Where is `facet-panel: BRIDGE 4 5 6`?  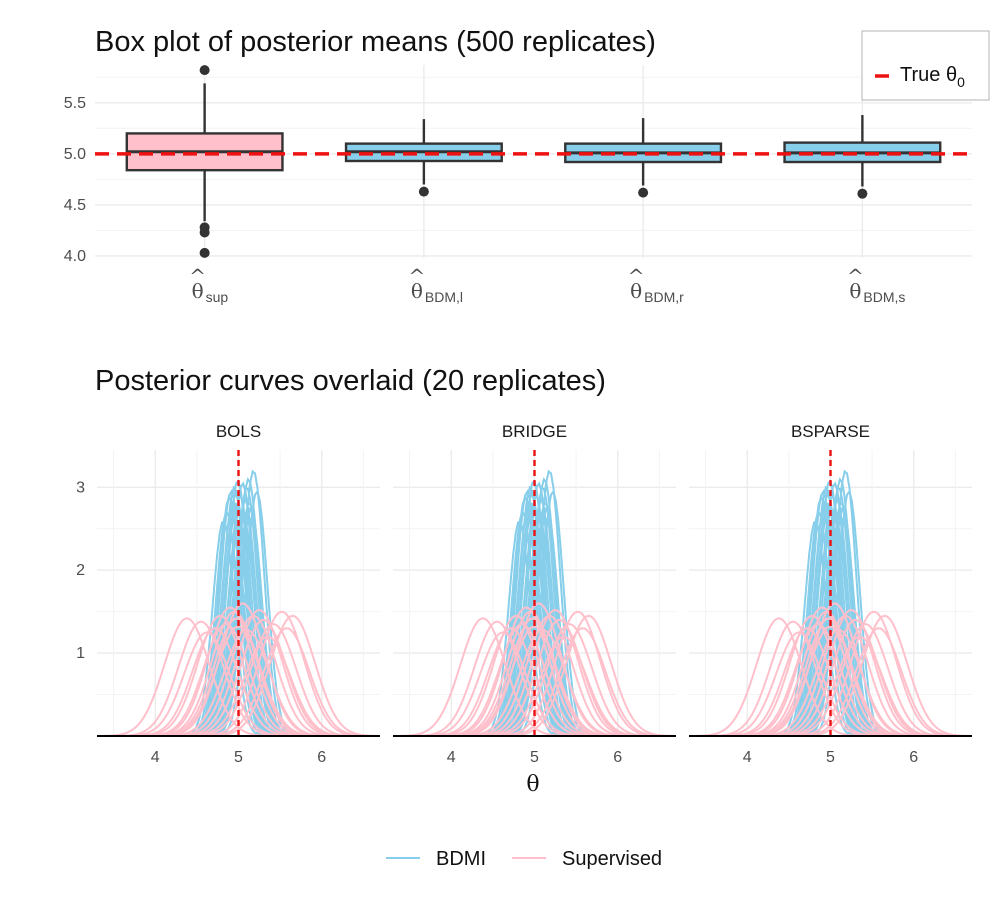
facet-panel: BRIDGE 4 5 6 is located at coordinates (534, 594).